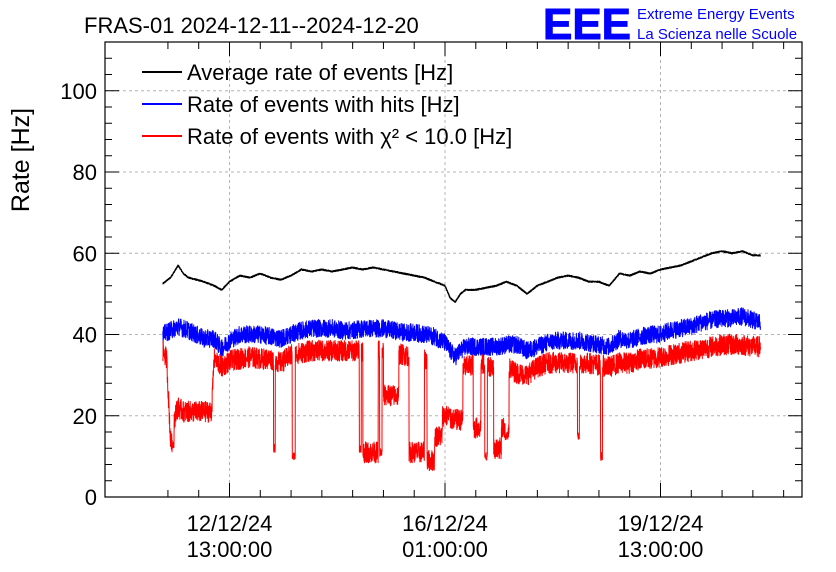  Describe the element at coordinates (716, 14) in the screenshot. I see `logo-line1: Extreme Energy Events` at that location.